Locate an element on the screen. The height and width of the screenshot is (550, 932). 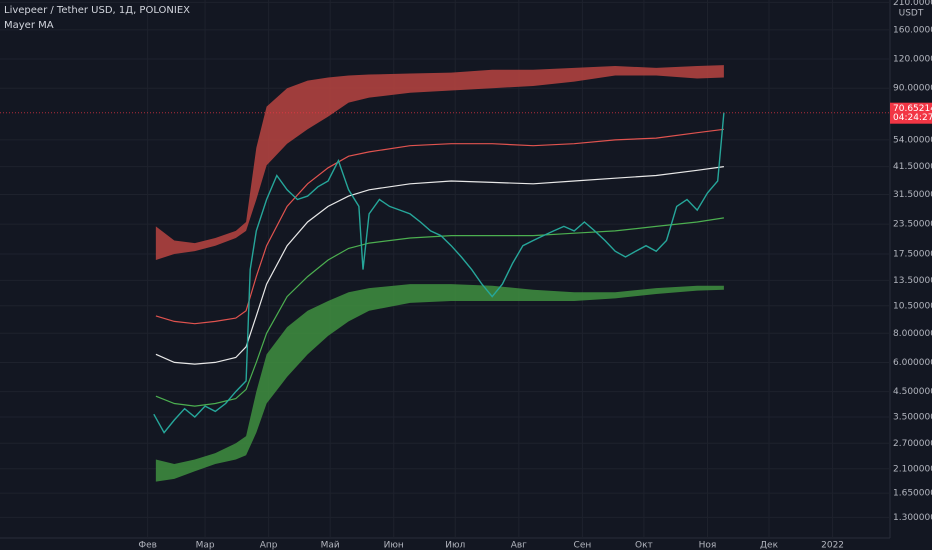
y-tick-label: 17.50000000 is located at coordinates (912, 255).